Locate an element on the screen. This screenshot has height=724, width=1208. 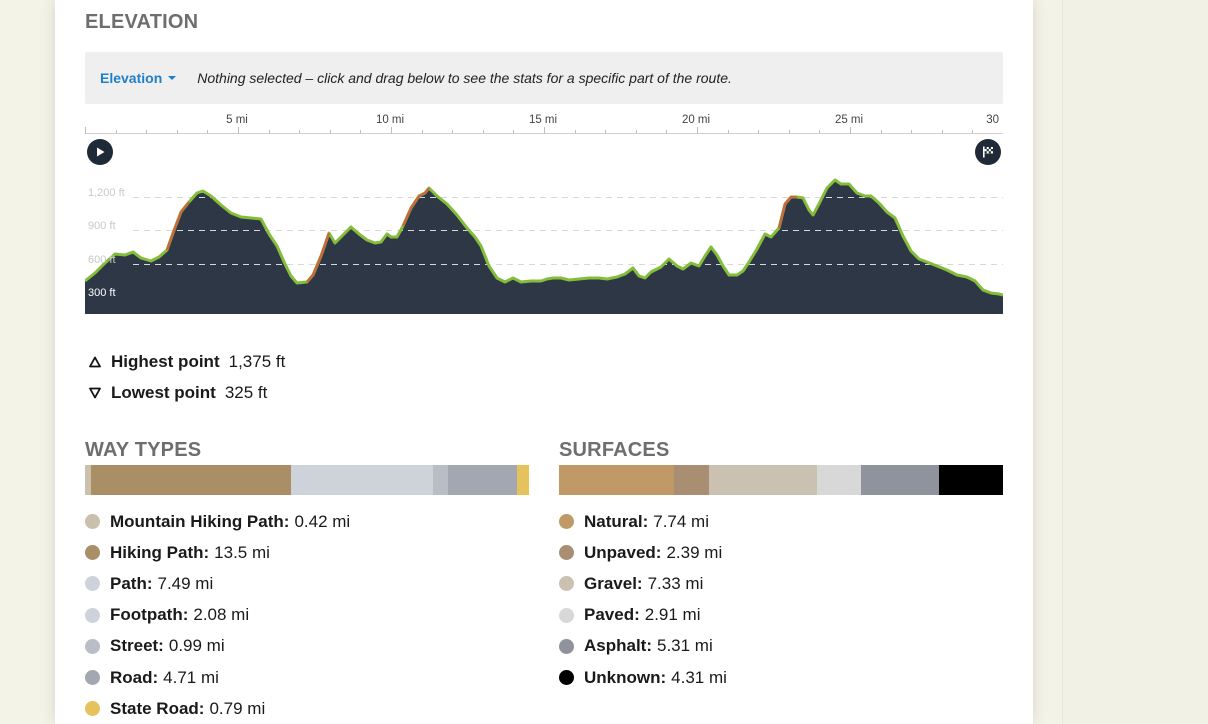
legend-label: Road: is located at coordinates (134, 677).